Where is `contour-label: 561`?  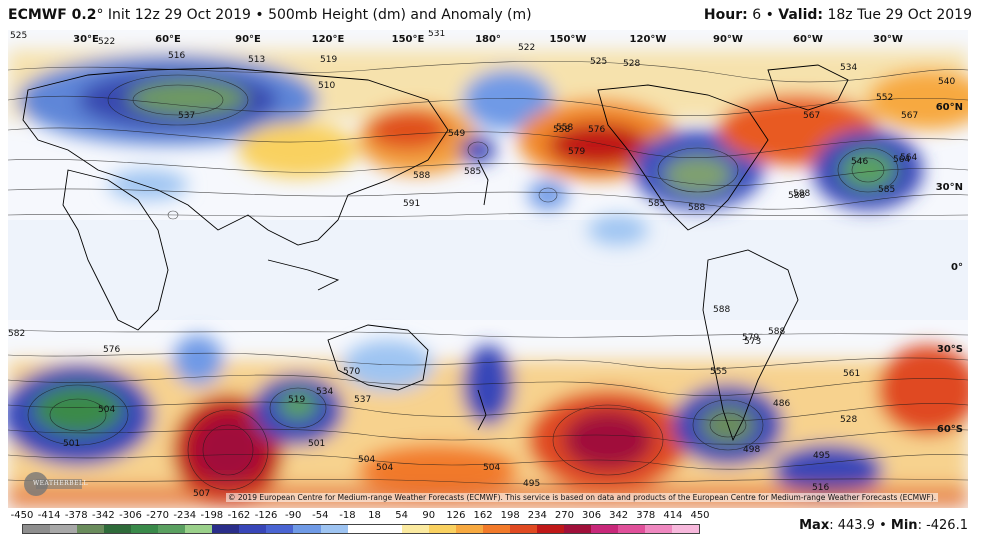 contour-label: 561 is located at coordinates (851, 374).